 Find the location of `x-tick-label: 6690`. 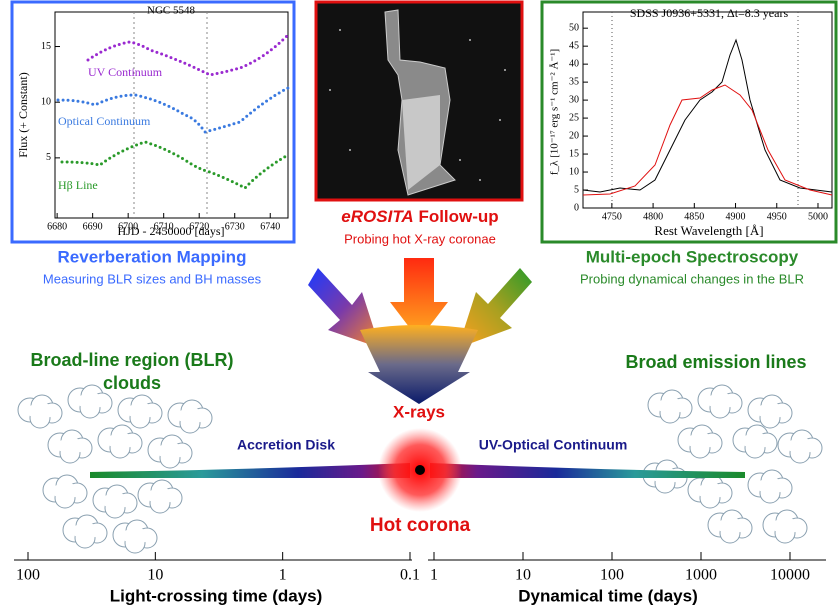

x-tick-label: 6690 is located at coordinates (93, 226).